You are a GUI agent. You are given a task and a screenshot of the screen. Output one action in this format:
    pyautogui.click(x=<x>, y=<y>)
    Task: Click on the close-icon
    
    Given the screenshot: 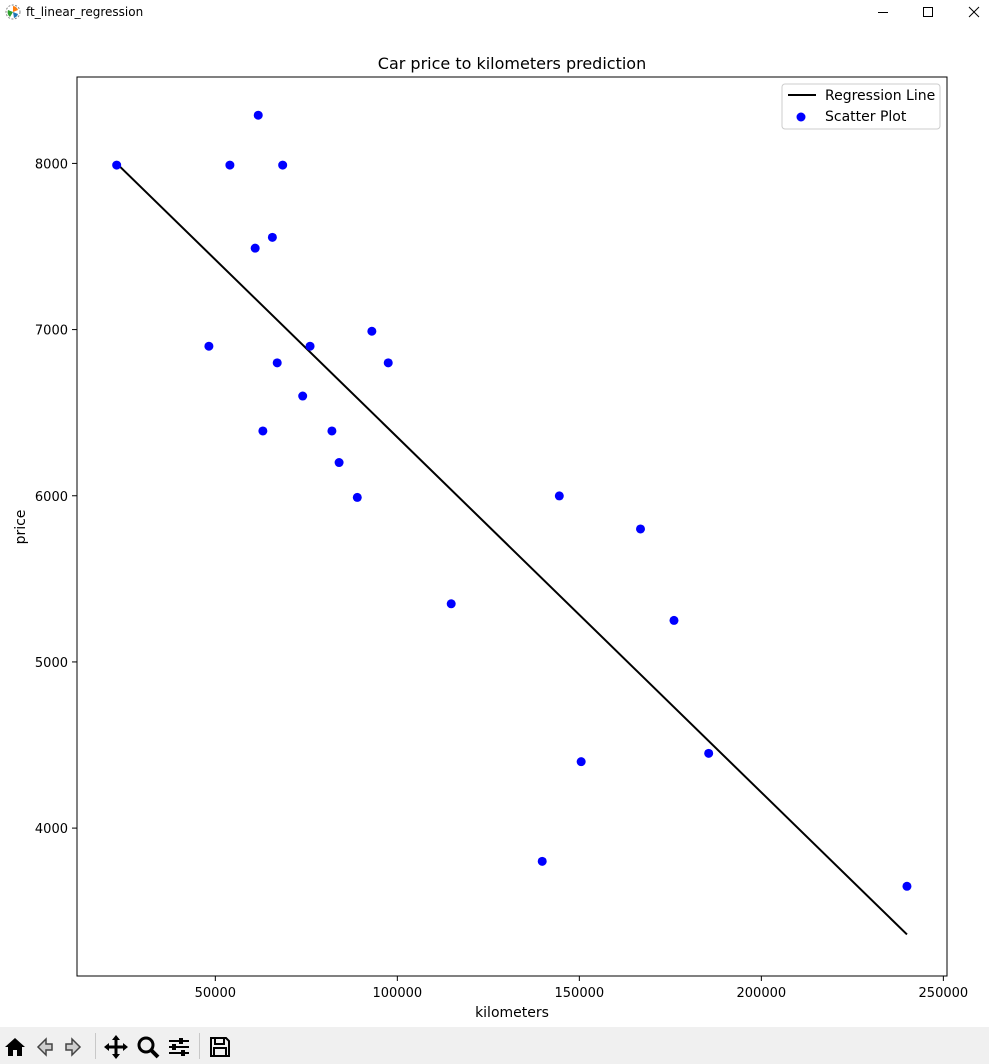 What is the action you would take?
    pyautogui.click(x=974, y=12)
    